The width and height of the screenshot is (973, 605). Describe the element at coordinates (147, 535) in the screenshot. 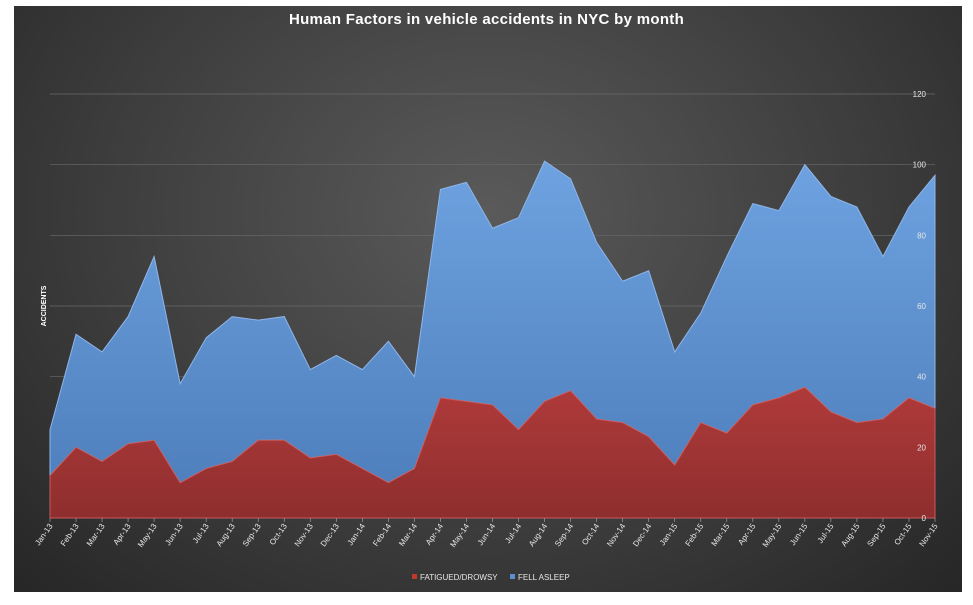

I see `x-tick-label: May-13` at that location.